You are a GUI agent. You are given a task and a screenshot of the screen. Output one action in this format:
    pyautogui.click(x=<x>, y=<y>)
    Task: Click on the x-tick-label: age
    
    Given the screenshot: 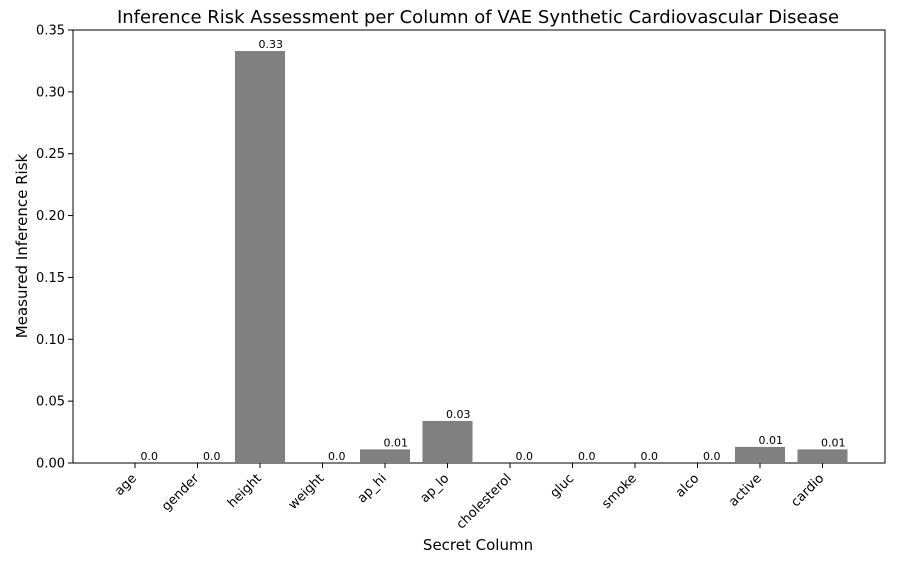 What is the action you would take?
    pyautogui.click(x=126, y=485)
    